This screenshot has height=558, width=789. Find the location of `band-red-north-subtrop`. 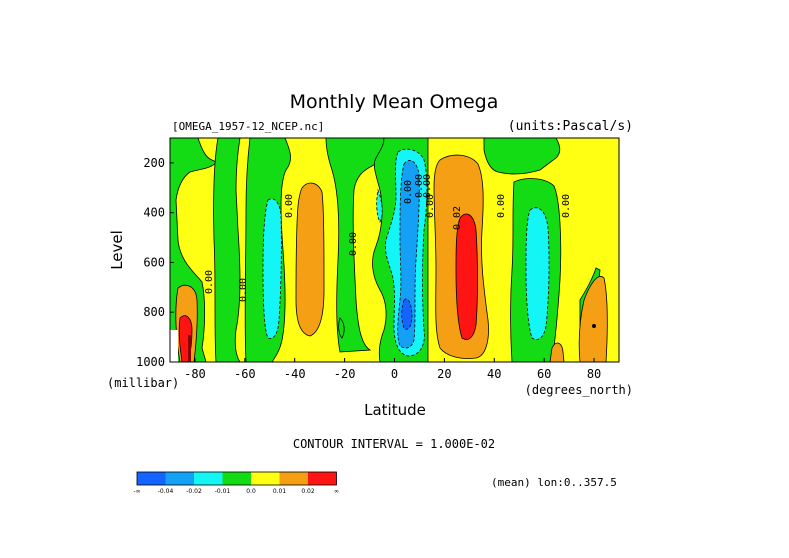

band-red-north-subtrop is located at coordinates (466, 276).